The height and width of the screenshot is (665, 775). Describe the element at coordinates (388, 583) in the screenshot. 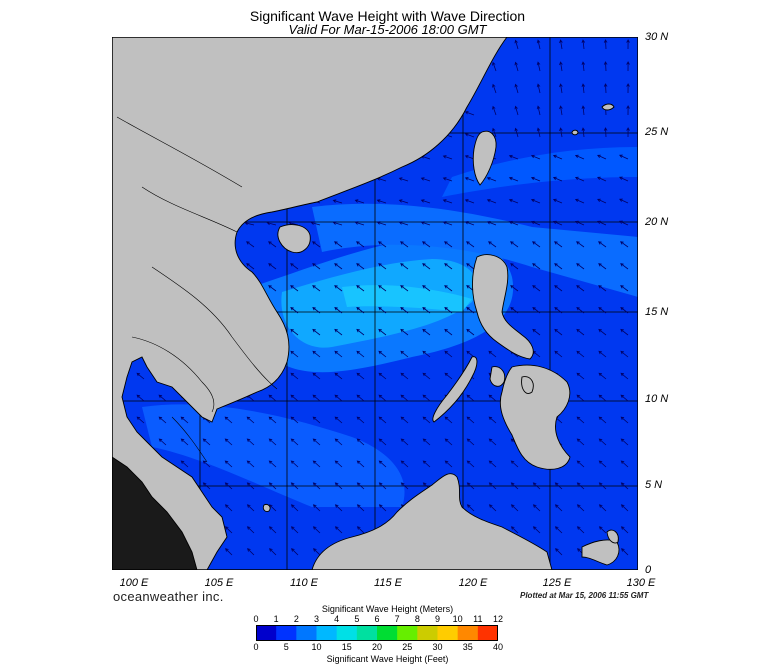

I see `lon-label-115e: 115 E` at that location.